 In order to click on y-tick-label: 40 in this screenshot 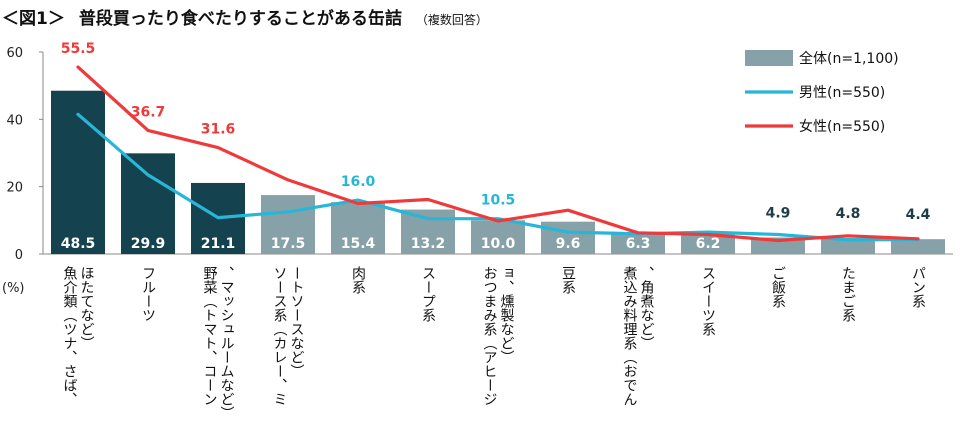, I will do `click(14, 120)`.